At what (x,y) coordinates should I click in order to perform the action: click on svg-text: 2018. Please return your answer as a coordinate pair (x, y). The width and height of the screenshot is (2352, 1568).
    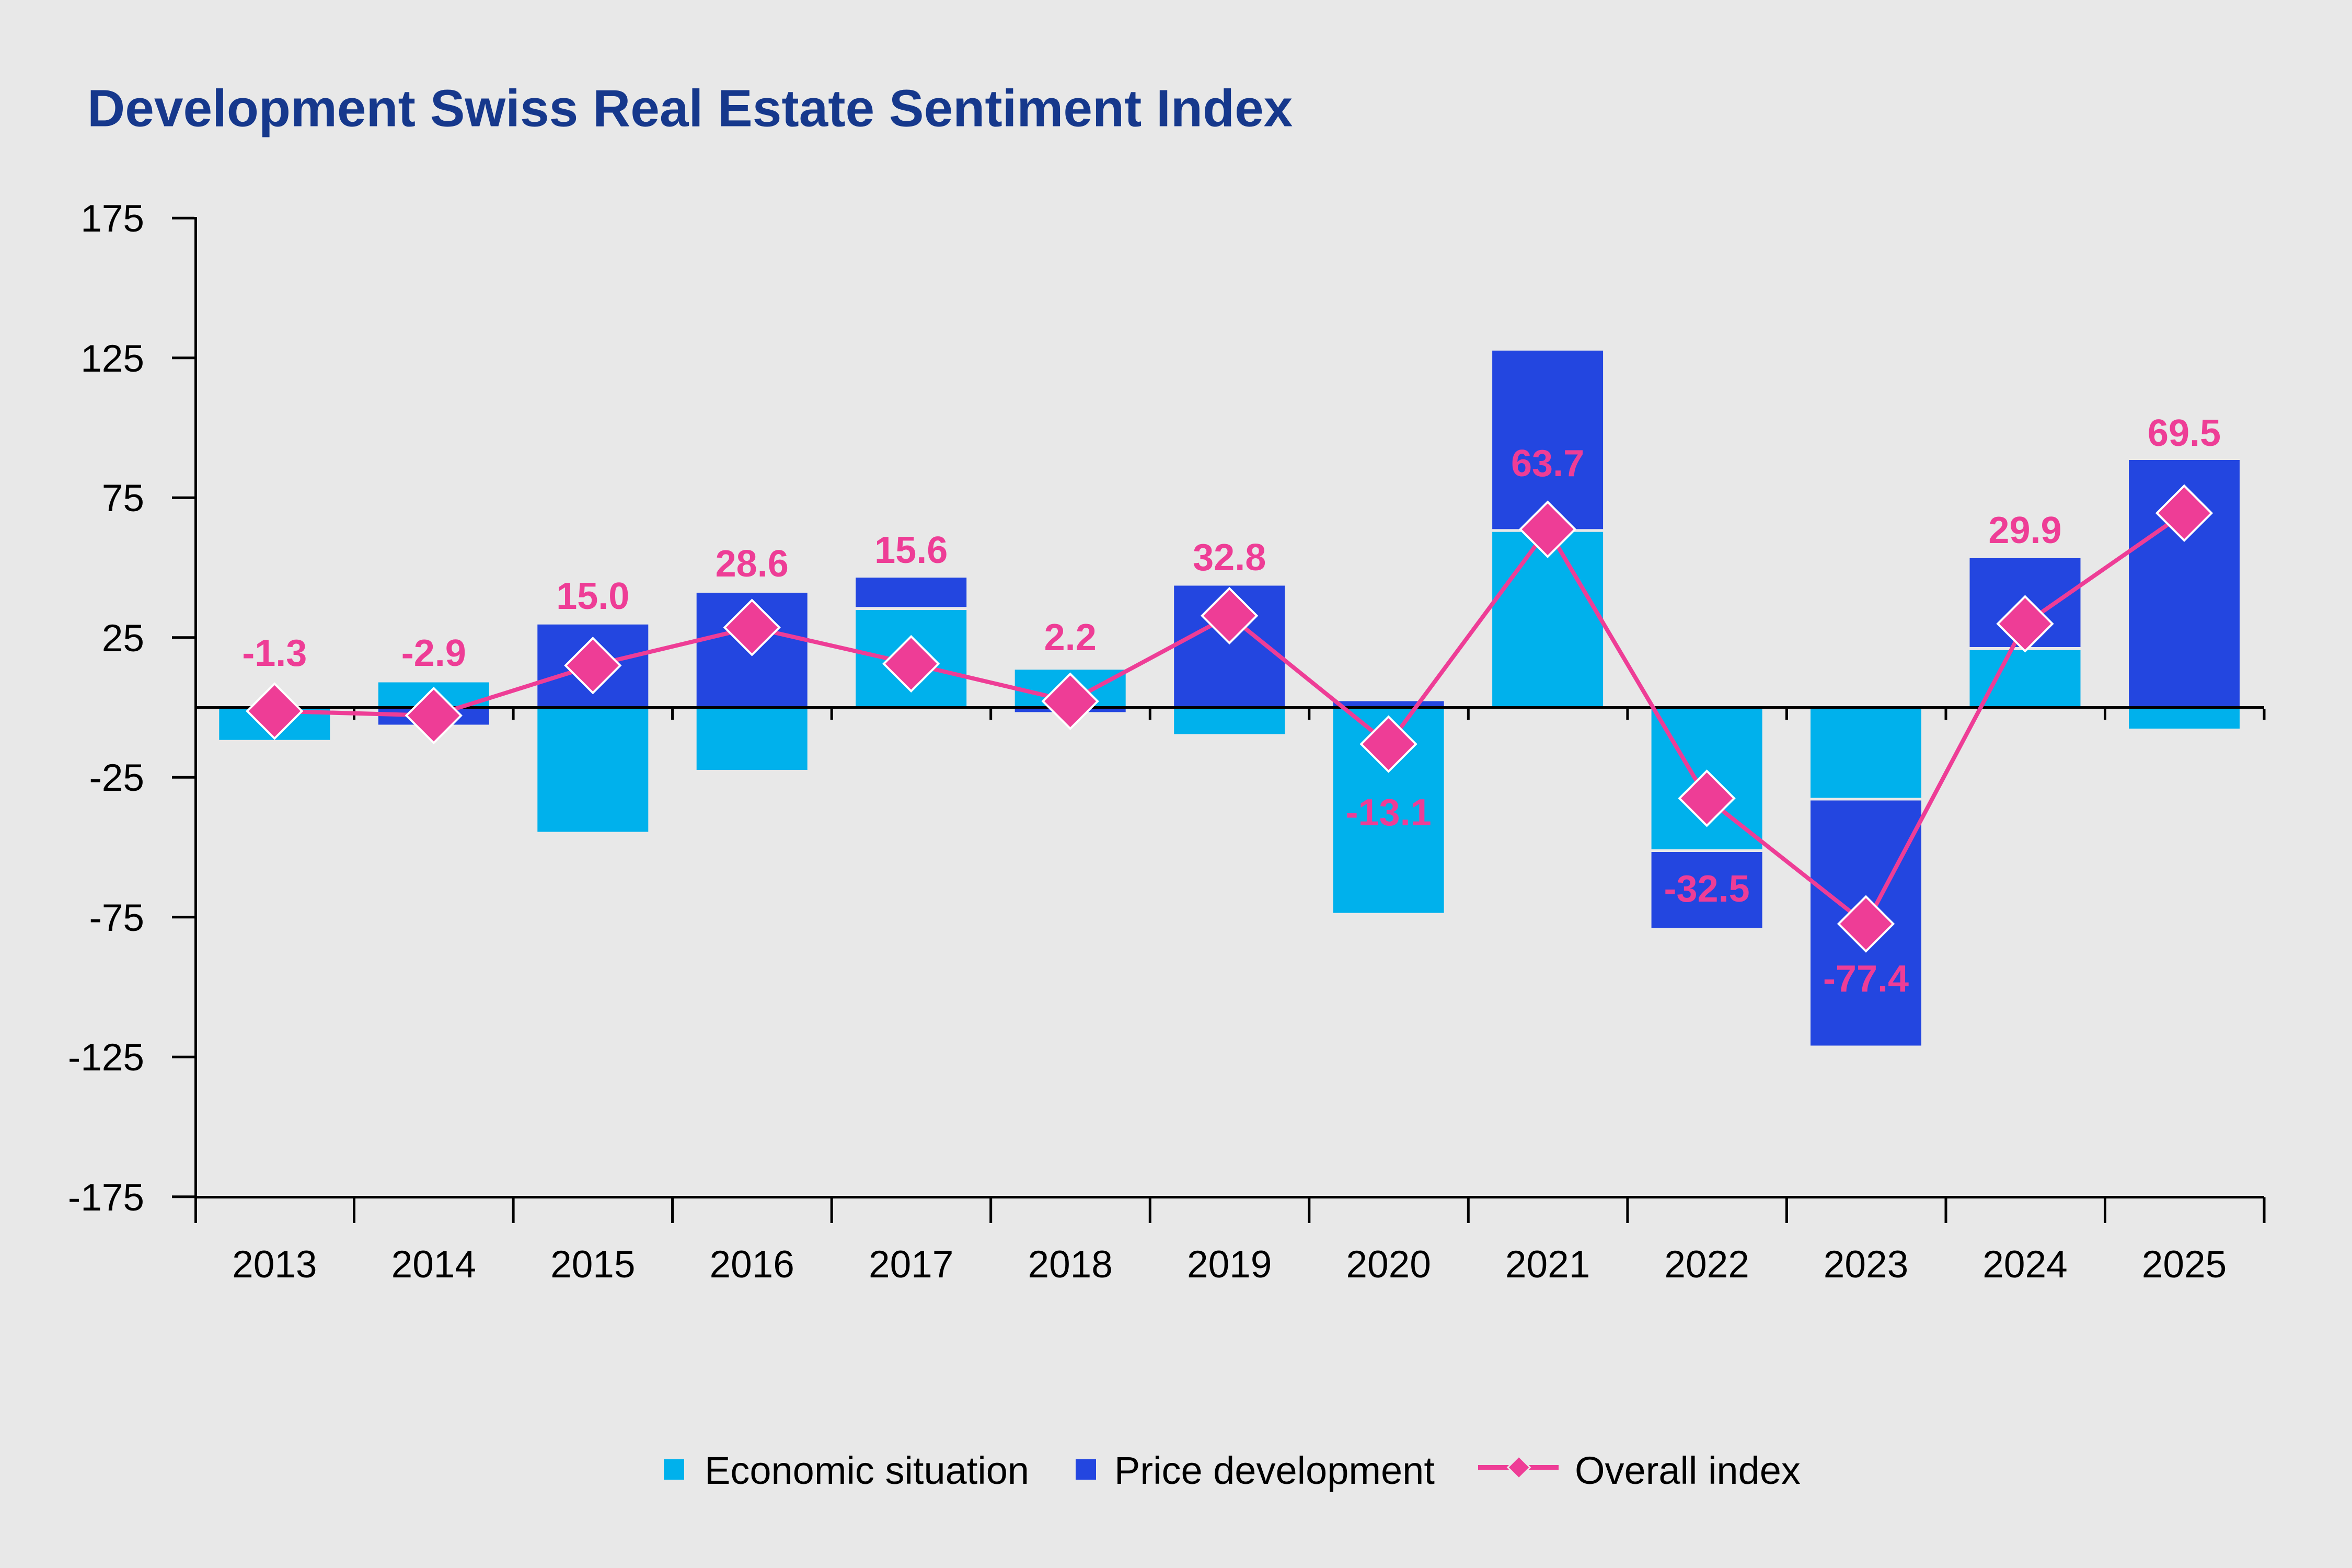
    Looking at the image, I should click on (1070, 1264).